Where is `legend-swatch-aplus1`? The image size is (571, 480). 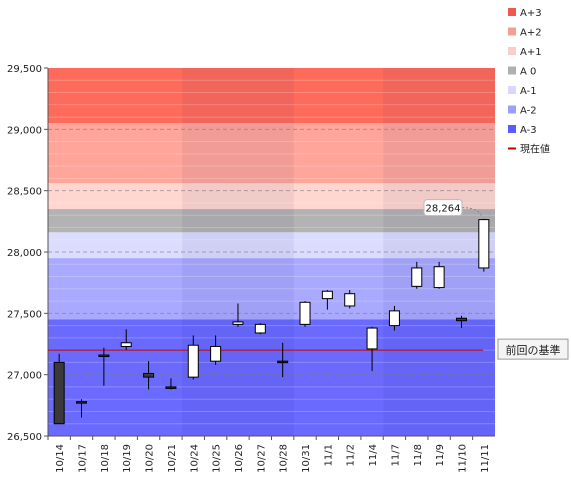 legend-swatch-aplus1 is located at coordinates (512, 51).